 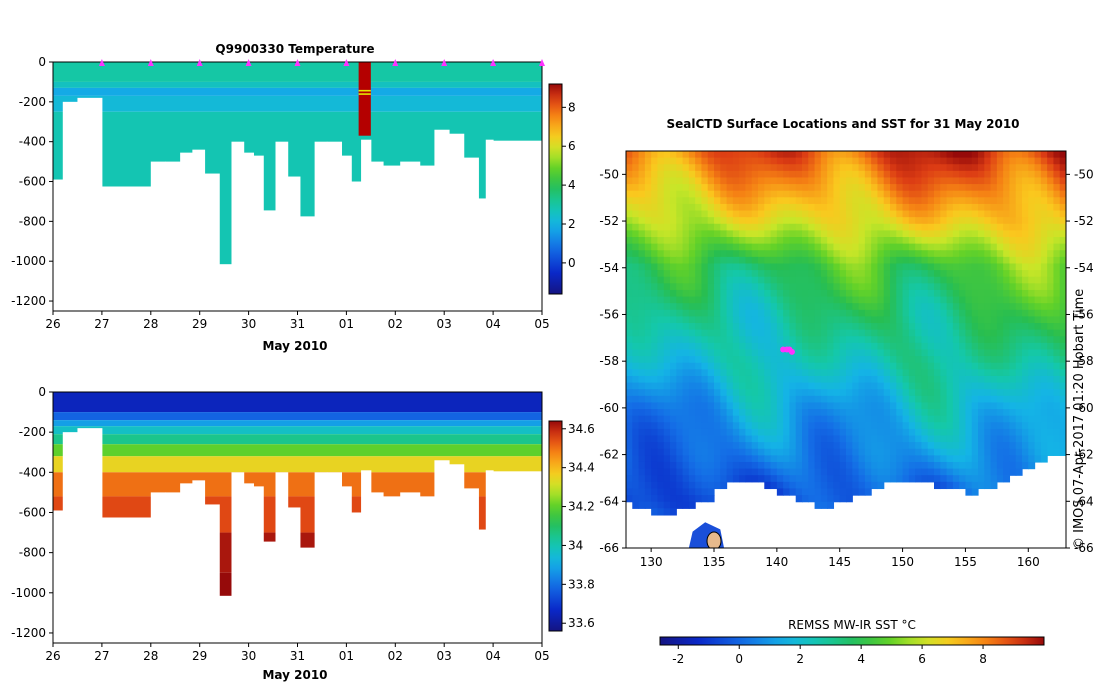 What do you see at coordinates (52, 656) in the screenshot?
I see `x-tick-label: 26` at bounding box center [52, 656].